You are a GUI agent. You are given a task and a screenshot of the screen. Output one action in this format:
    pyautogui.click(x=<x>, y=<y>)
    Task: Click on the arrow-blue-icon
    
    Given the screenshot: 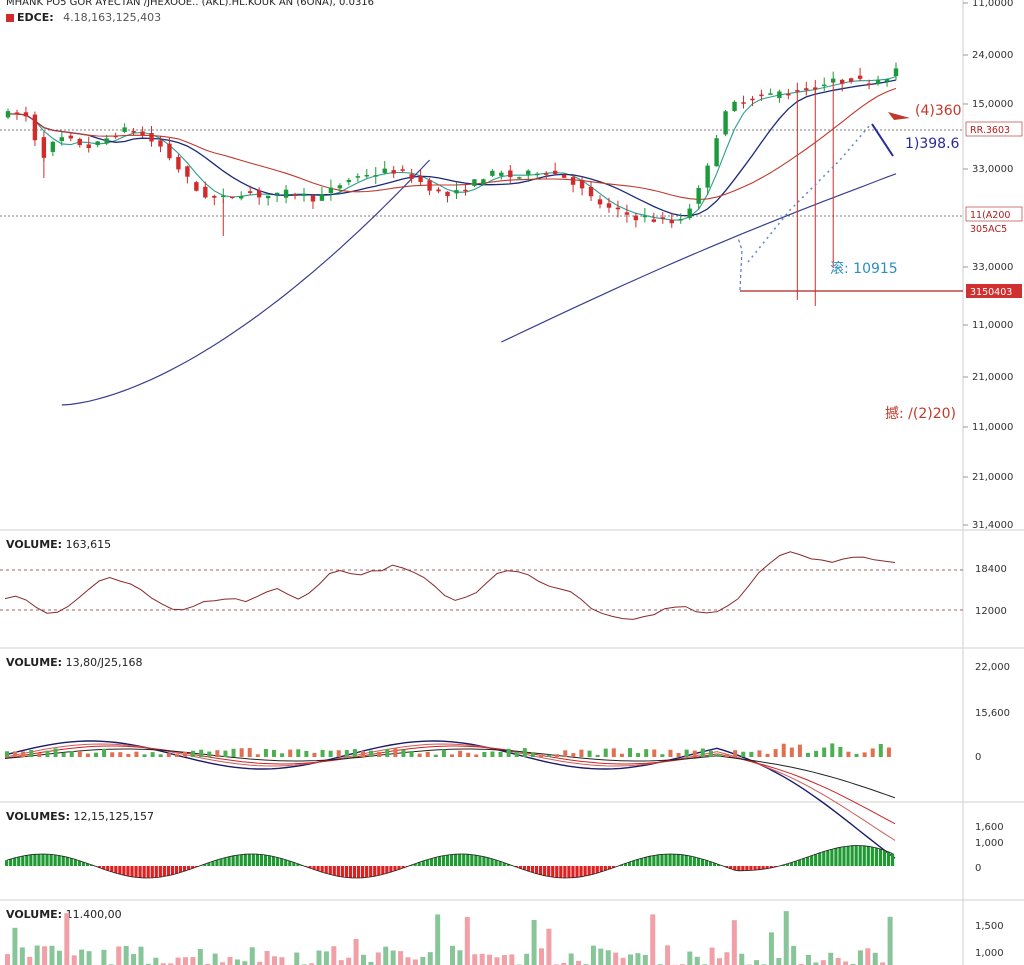 What is the action you would take?
    pyautogui.click(x=882, y=140)
    